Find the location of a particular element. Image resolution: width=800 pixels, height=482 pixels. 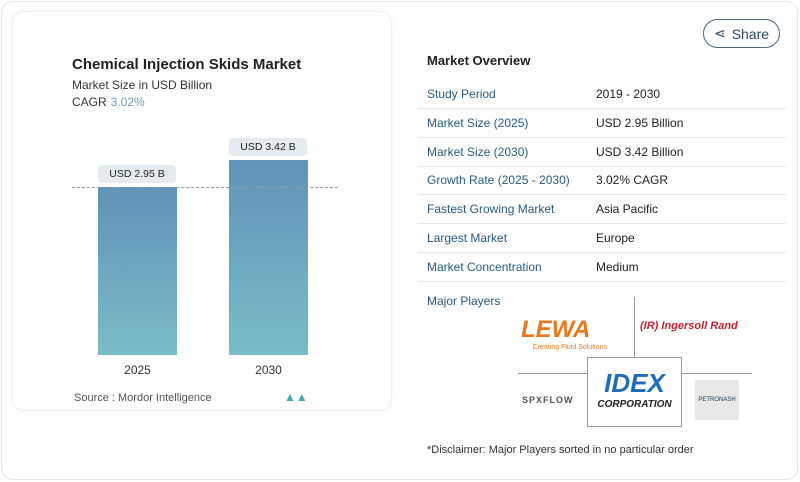

share-button: ⋖ Share is located at coordinates (741, 33).